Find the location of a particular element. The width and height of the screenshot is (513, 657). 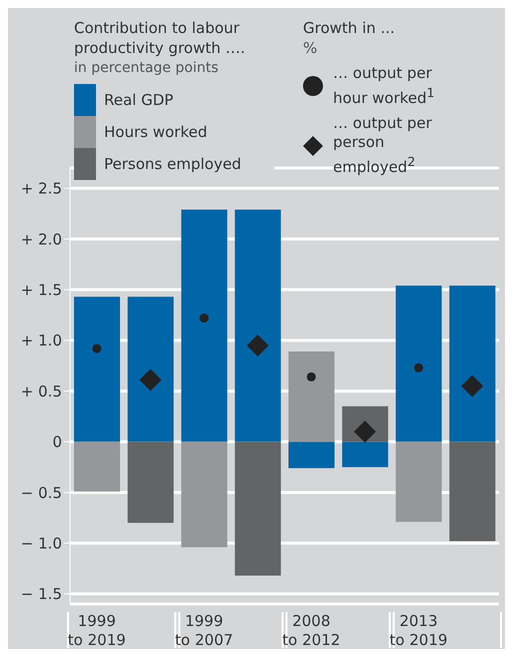

chart-subtitle: in percentage points is located at coordinates (147, 68).